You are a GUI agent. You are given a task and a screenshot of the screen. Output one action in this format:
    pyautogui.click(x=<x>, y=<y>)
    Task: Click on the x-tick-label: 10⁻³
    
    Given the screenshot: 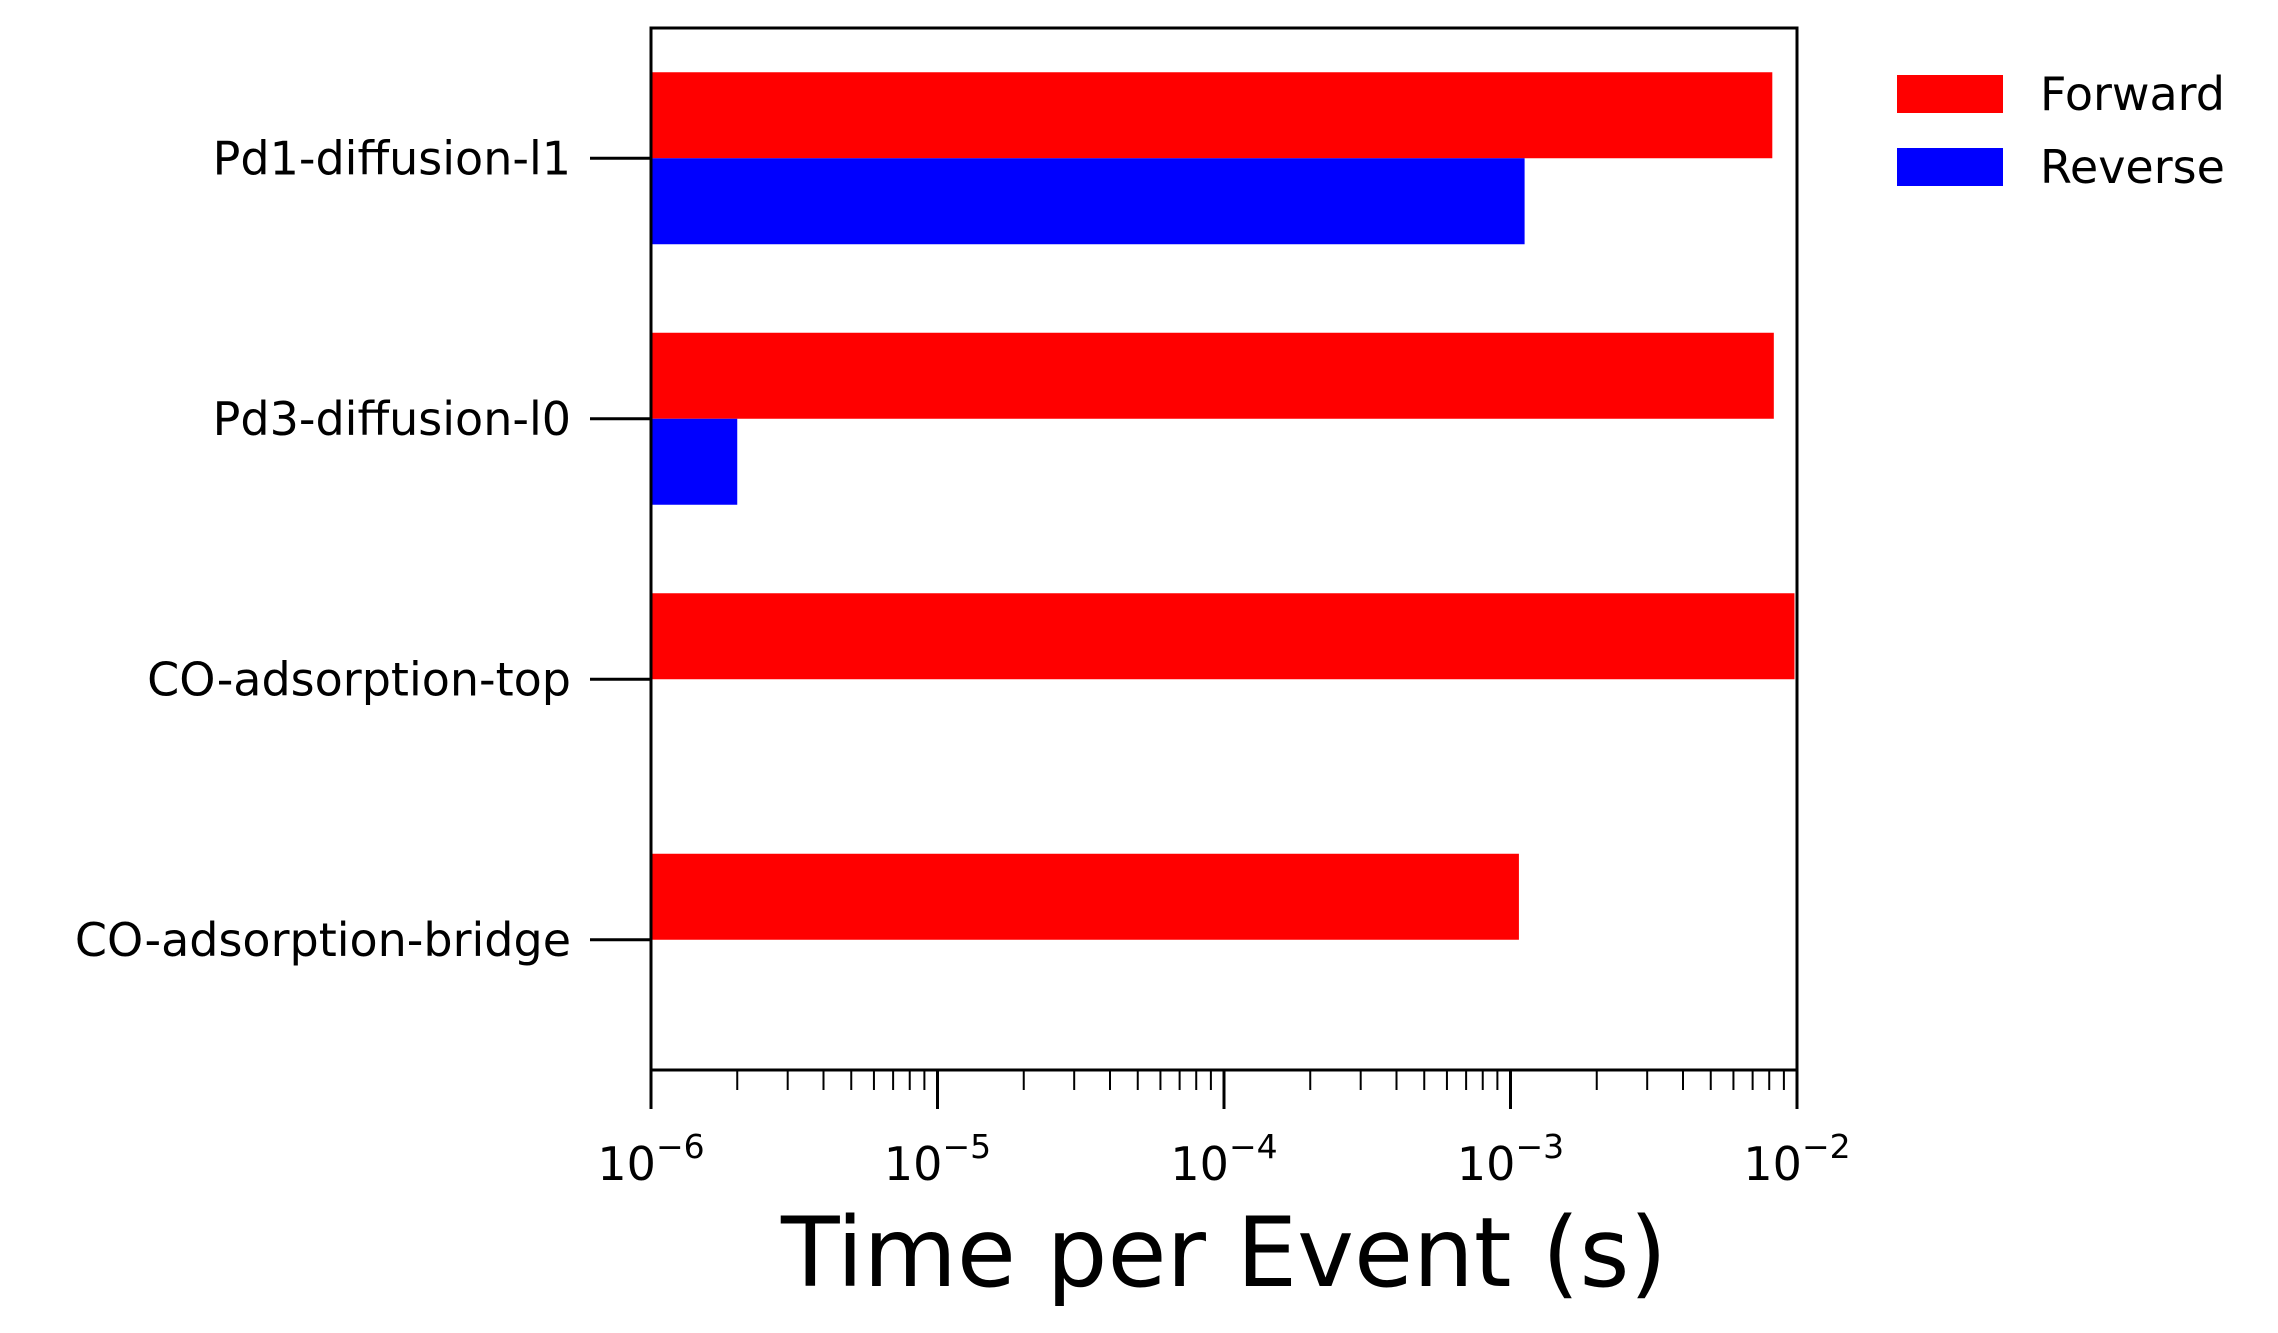 What is the action you would take?
    pyautogui.click(x=1510, y=1159)
    